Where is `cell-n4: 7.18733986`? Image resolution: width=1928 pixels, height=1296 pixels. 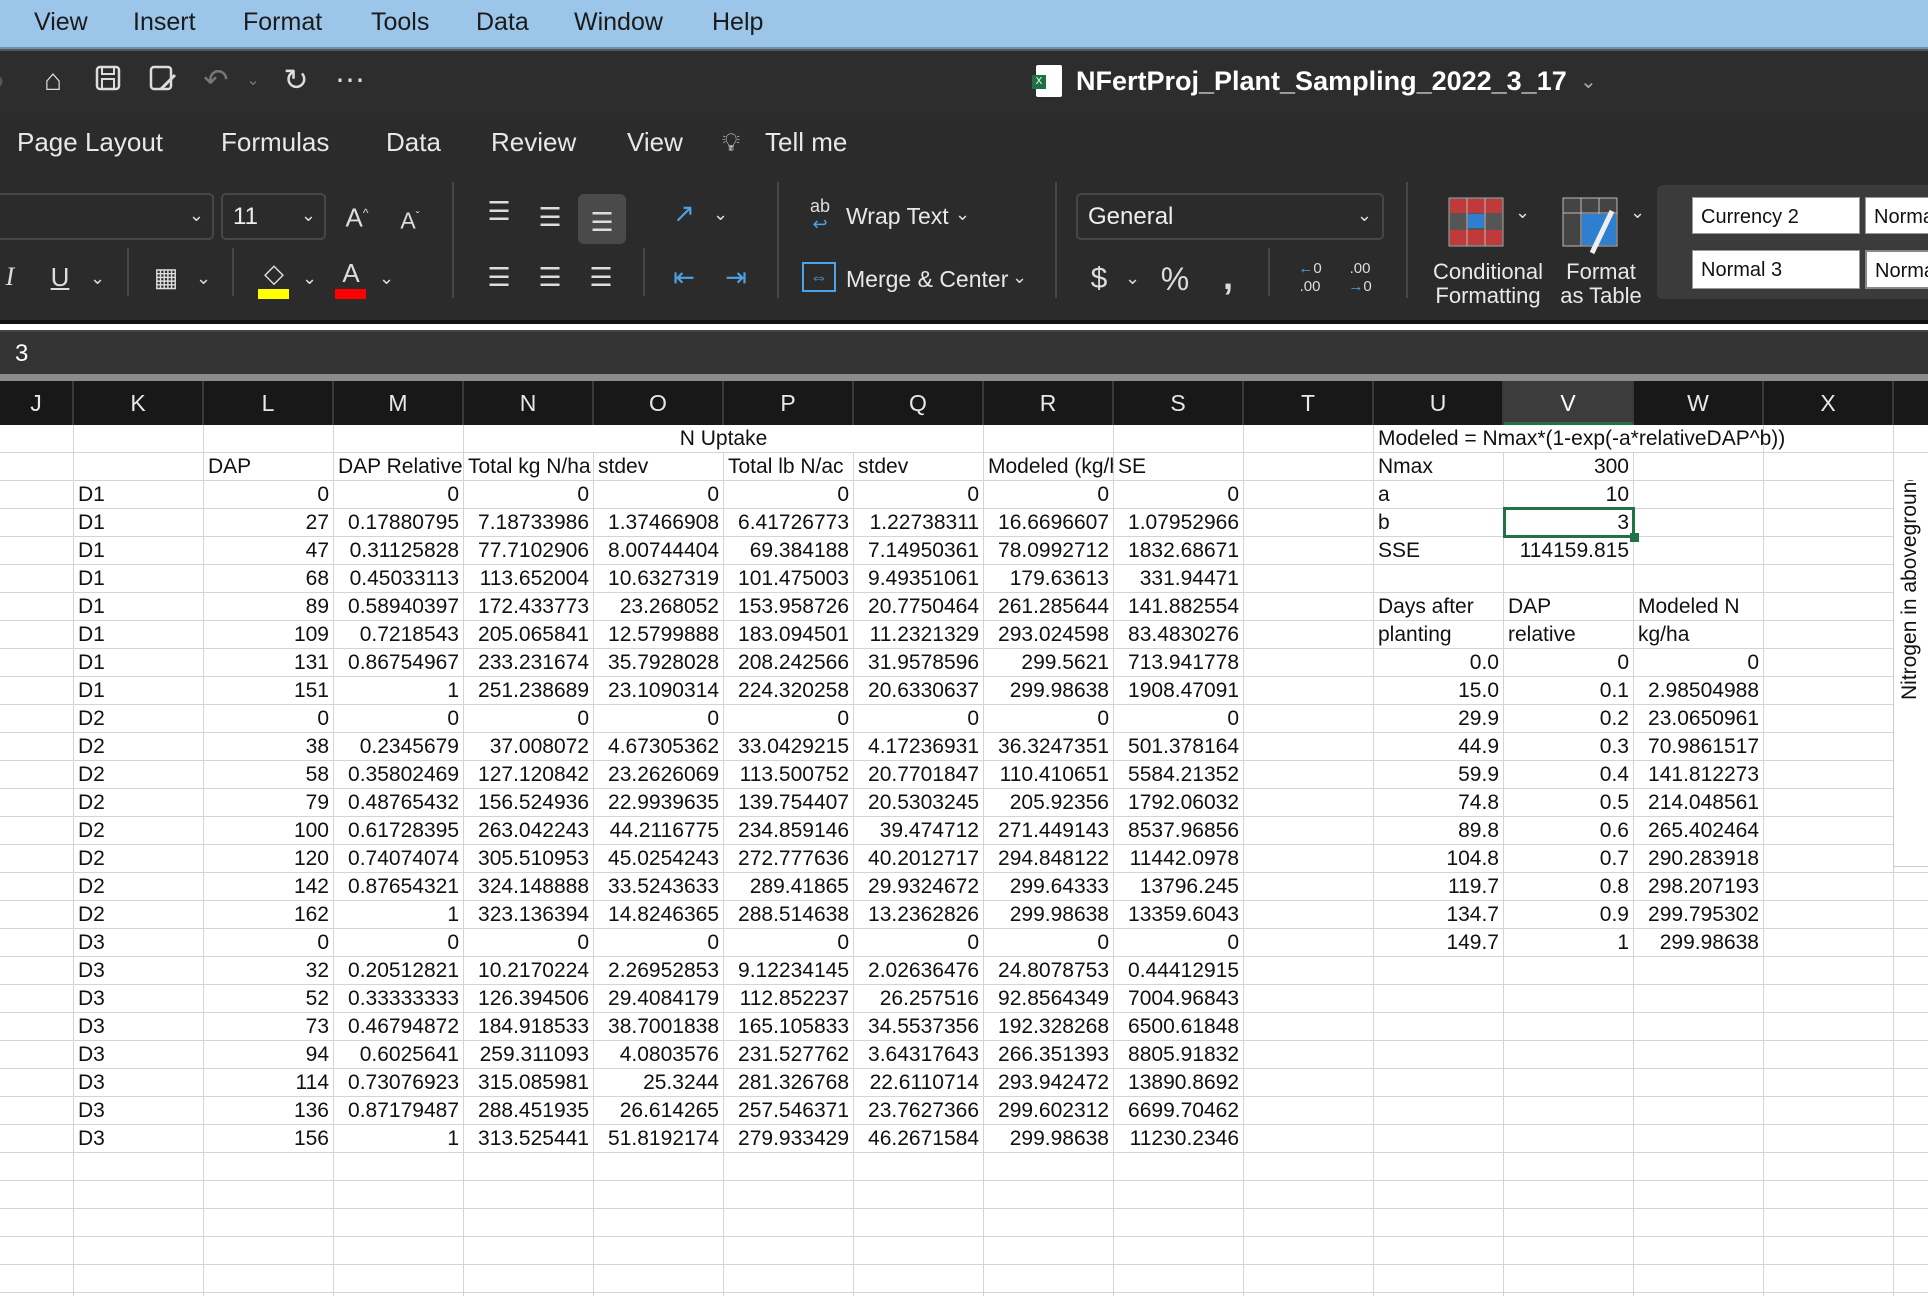
cell-n4: 7.18733986 is located at coordinates (529, 523).